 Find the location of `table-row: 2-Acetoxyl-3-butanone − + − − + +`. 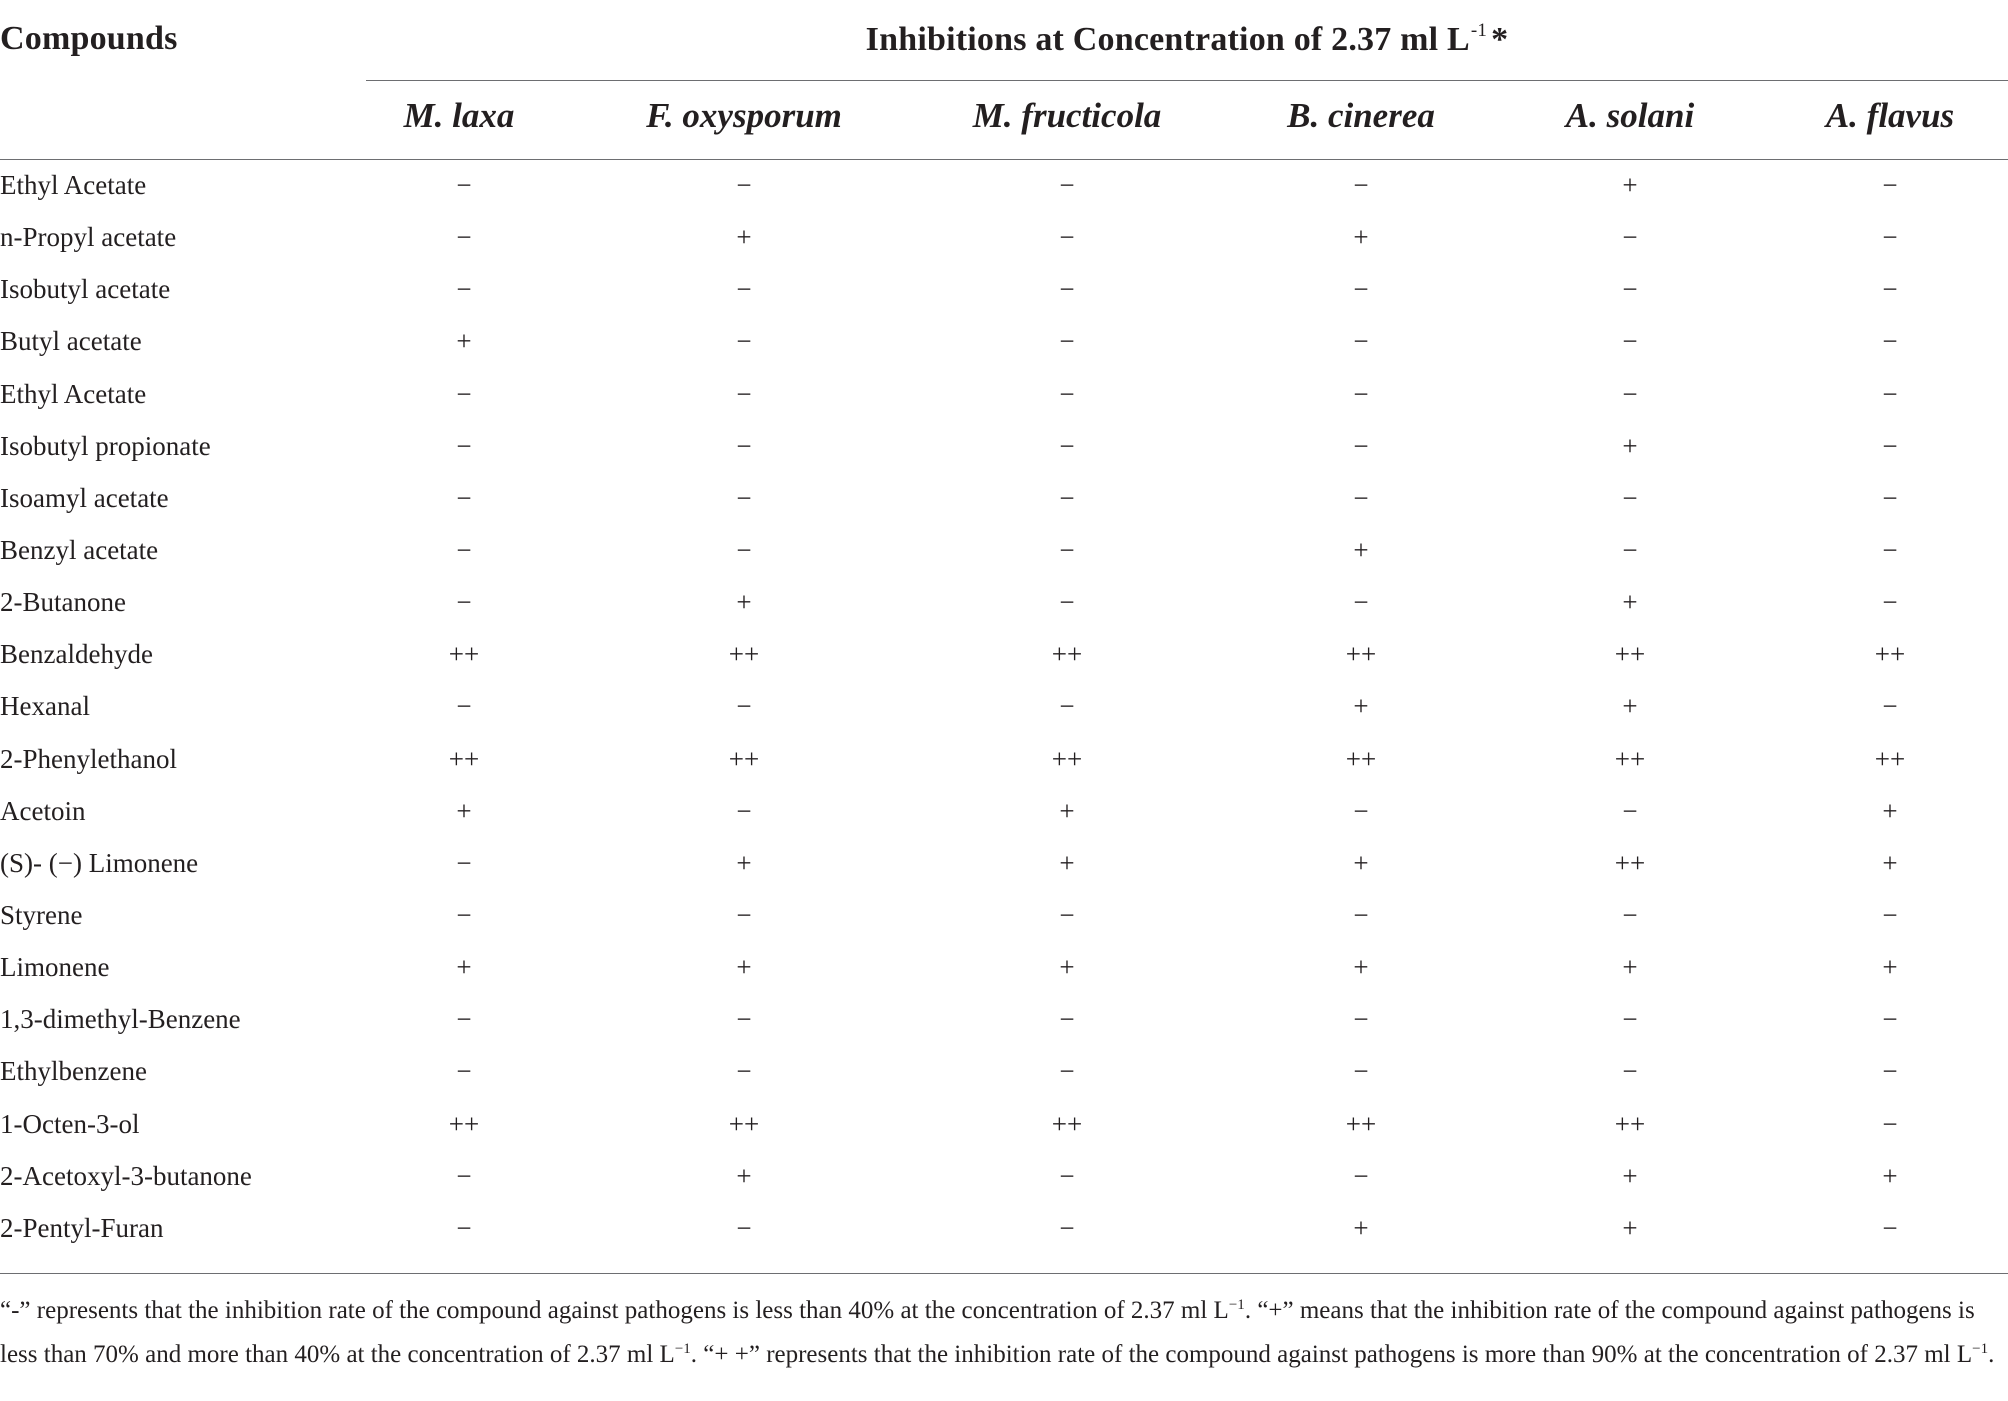

table-row: 2-Acetoxyl-3-butanone − + − − + + is located at coordinates (1004, 1181).